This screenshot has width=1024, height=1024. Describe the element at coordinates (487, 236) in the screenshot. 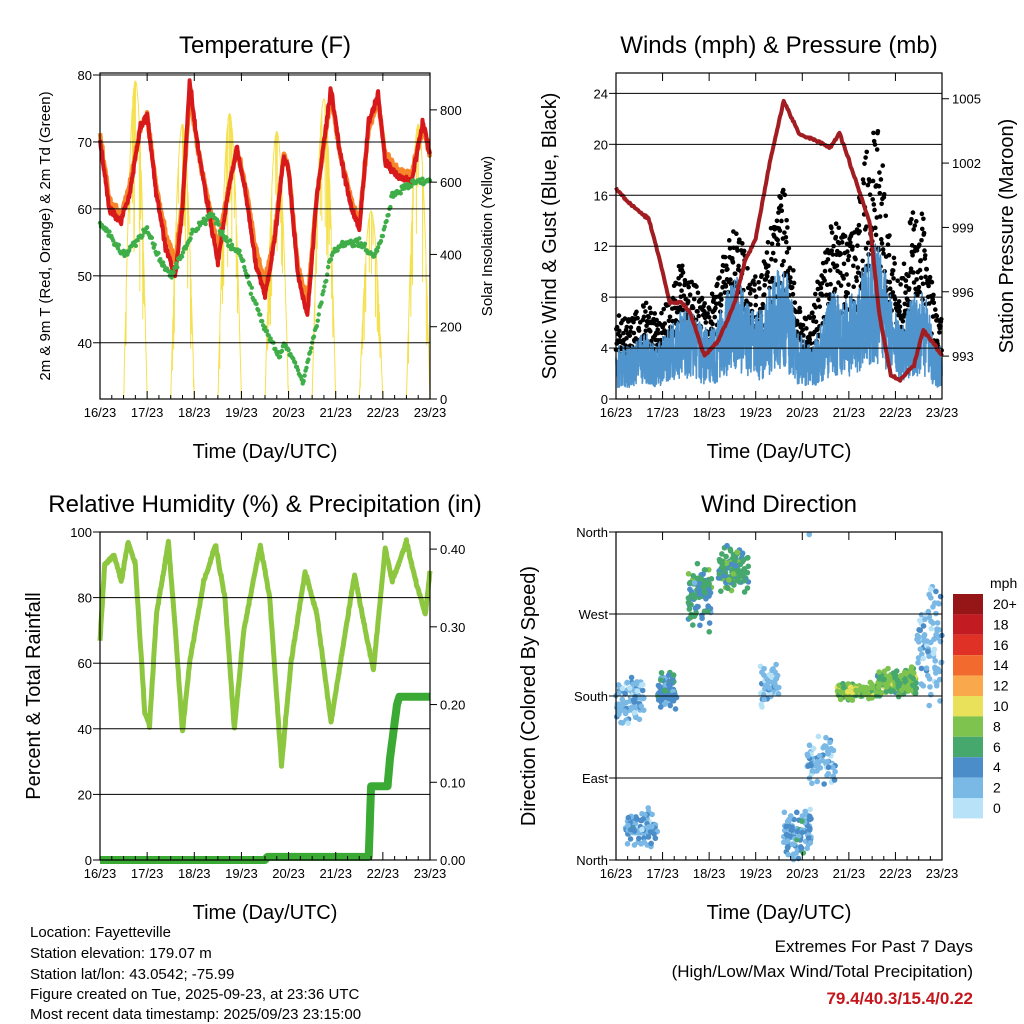

I see `y-right-axis-label: Solar Insolation (Yellow)` at that location.